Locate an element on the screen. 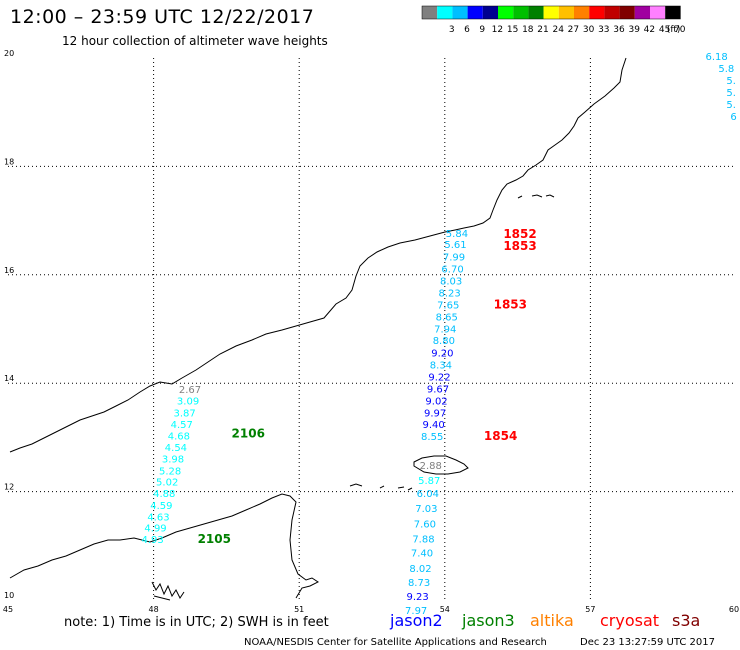 This screenshot has height=650, width=740. x-tick-label: 60 is located at coordinates (734, 609).